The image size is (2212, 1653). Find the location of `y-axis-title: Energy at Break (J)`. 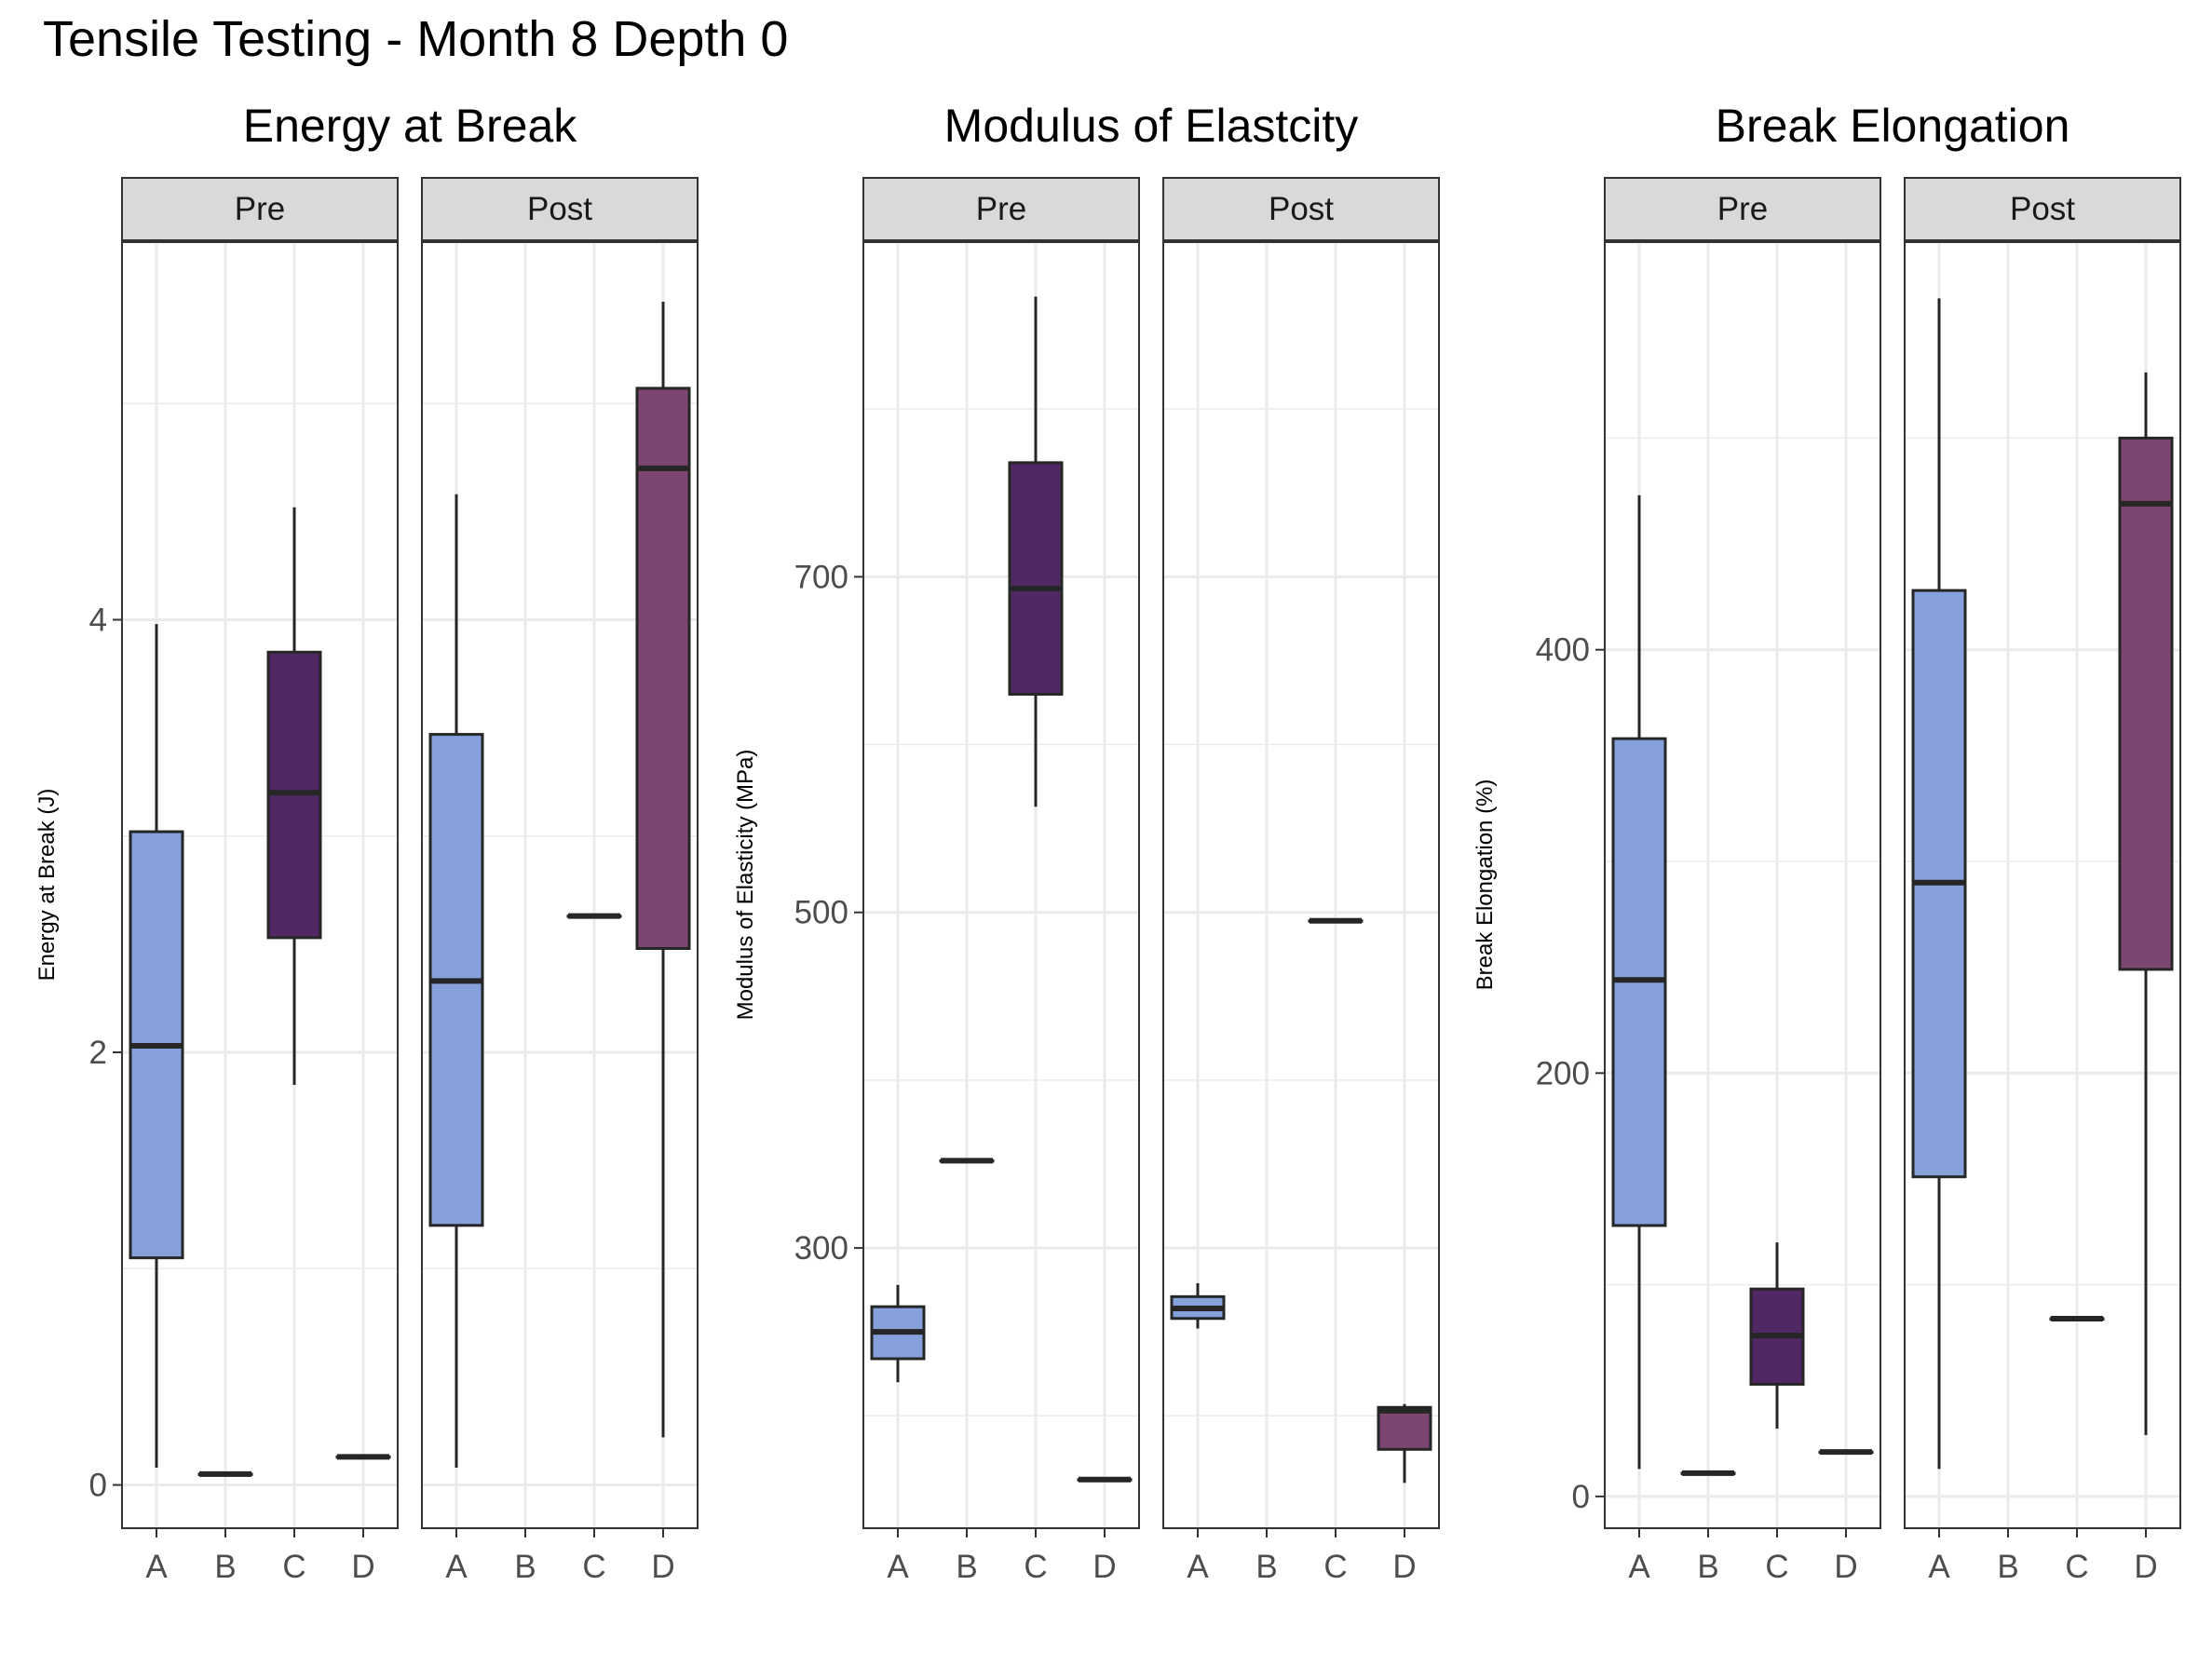

y-axis-title: Energy at Break (J) is located at coordinates (47, 885).